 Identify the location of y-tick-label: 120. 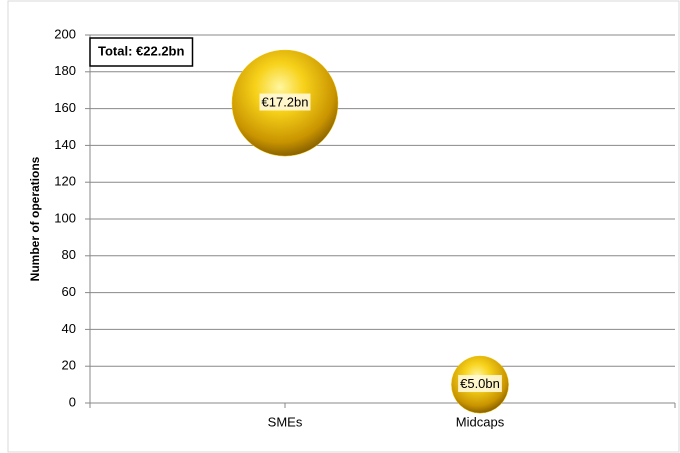
(65, 181).